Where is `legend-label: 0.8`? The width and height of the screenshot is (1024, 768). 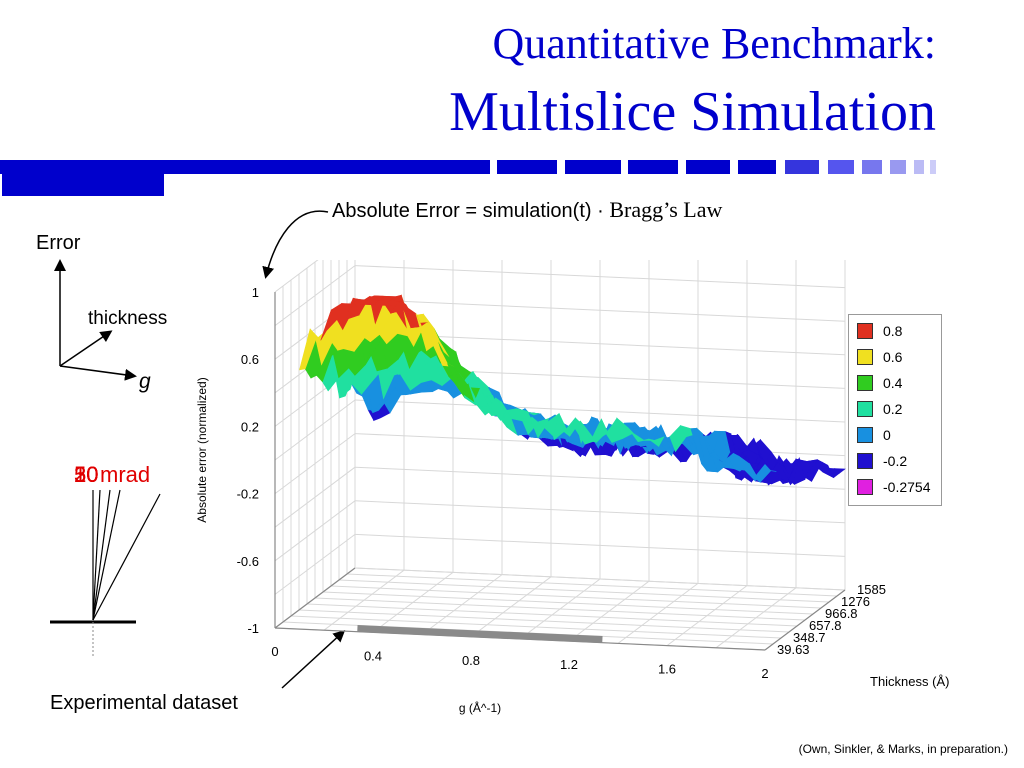
legend-label: 0.8 is located at coordinates (893, 331).